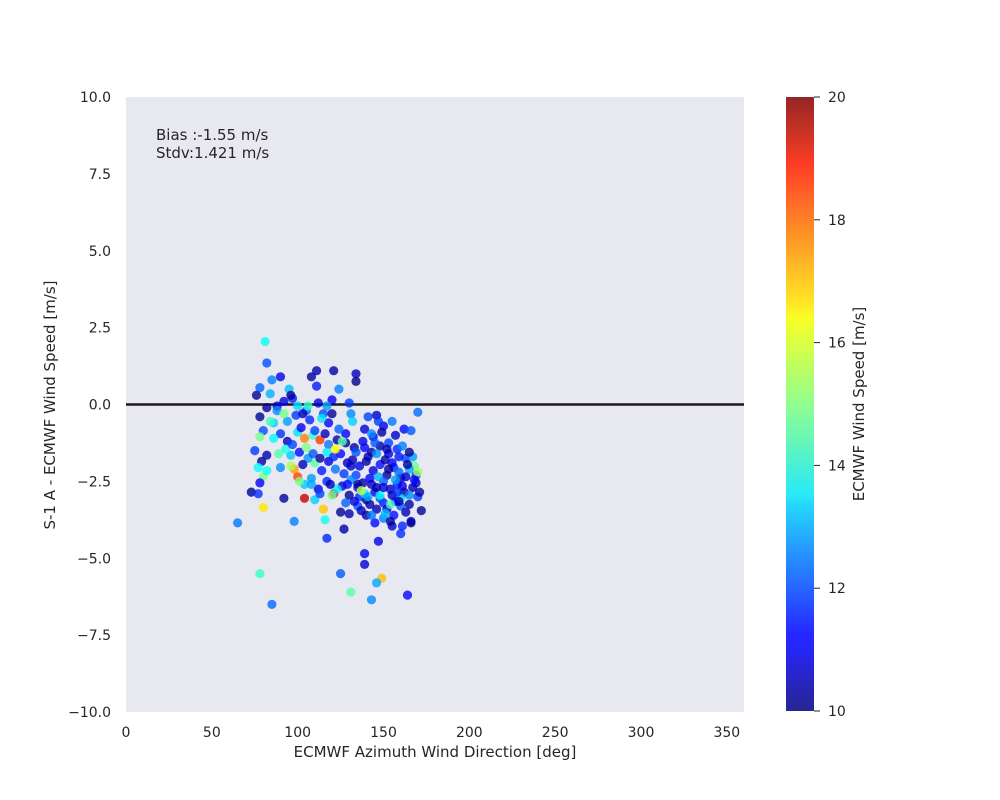 This screenshot has height=800, width=1000. Describe the element at coordinates (837, 344) in the screenshot. I see `colorbar-tick-label: 16` at that location.